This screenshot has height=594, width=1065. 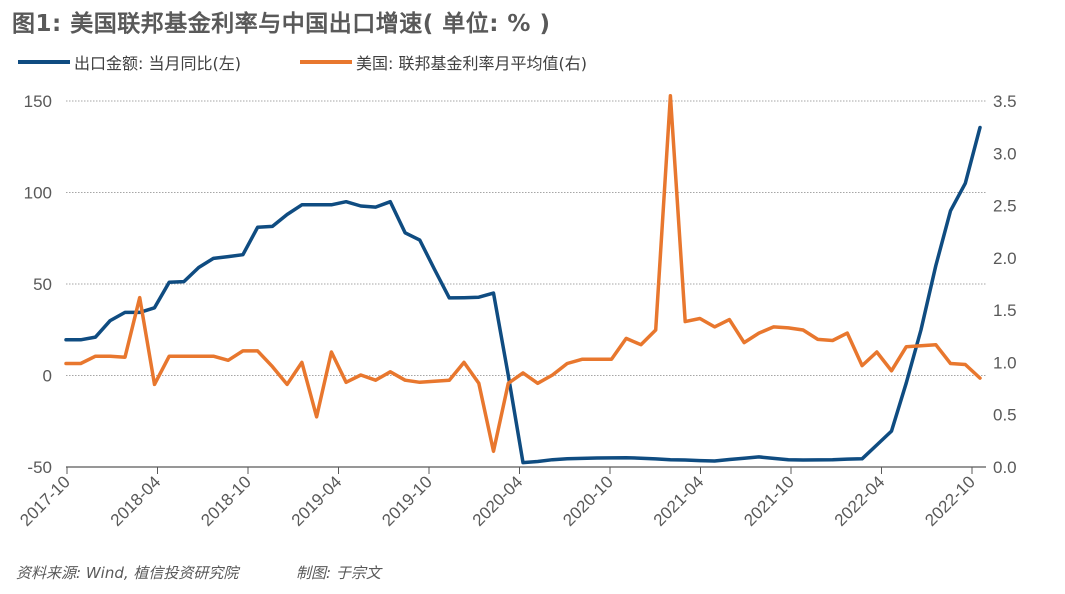 What do you see at coordinates (498, 501) in the screenshot?
I see `x-tick-label: 2020-04` at bounding box center [498, 501].